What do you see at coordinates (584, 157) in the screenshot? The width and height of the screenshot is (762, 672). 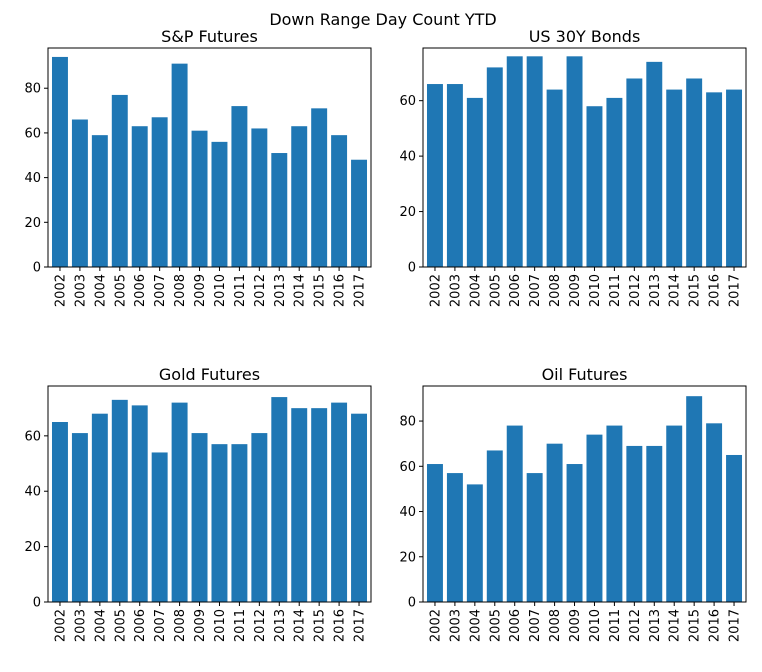 I see `us-30y-bonds-axes-frame` at bounding box center [584, 157].